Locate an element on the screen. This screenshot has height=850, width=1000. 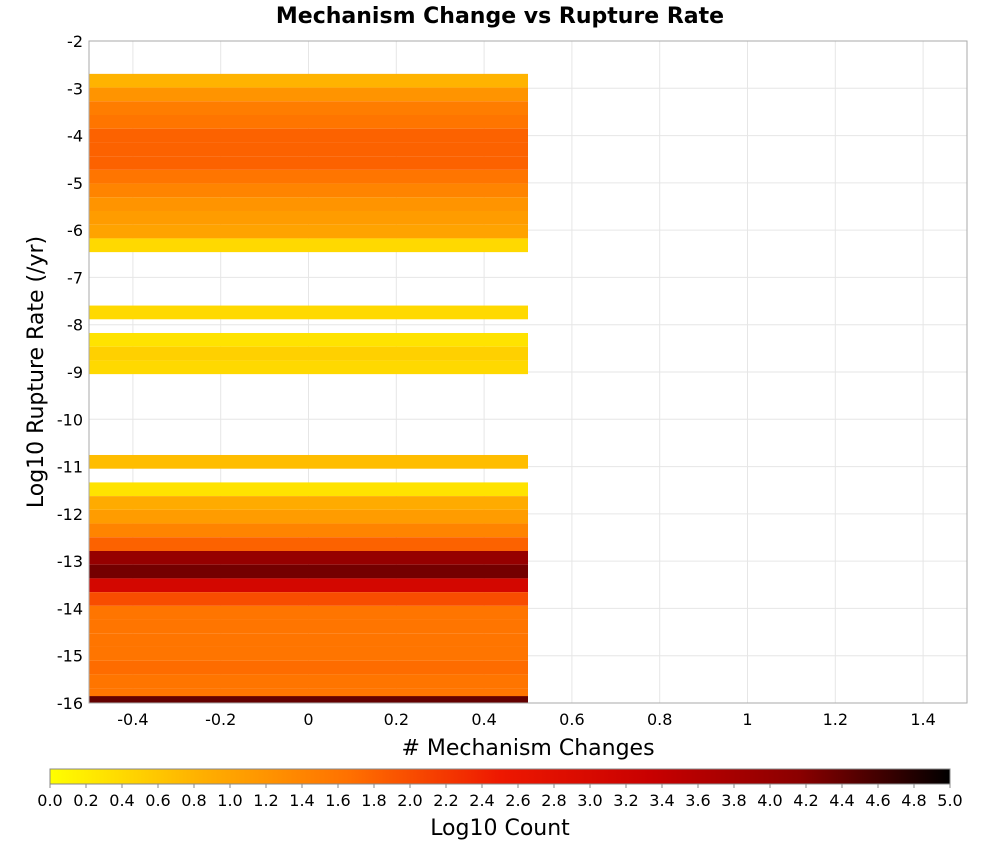
y-axis-ticks: -2 -3 -4 -5 -6 -7 -8 -9 -10 -11 -12 -13 -14 -15 -16 is located at coordinates (70, 372).